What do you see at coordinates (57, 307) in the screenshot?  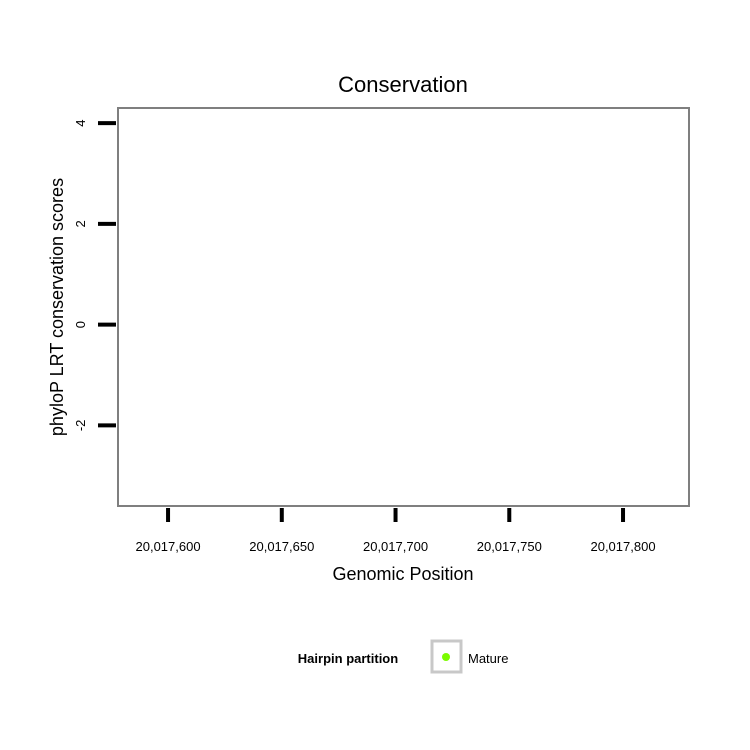 I see `y-axis-title: phyloP LRT conservation scores` at bounding box center [57, 307].